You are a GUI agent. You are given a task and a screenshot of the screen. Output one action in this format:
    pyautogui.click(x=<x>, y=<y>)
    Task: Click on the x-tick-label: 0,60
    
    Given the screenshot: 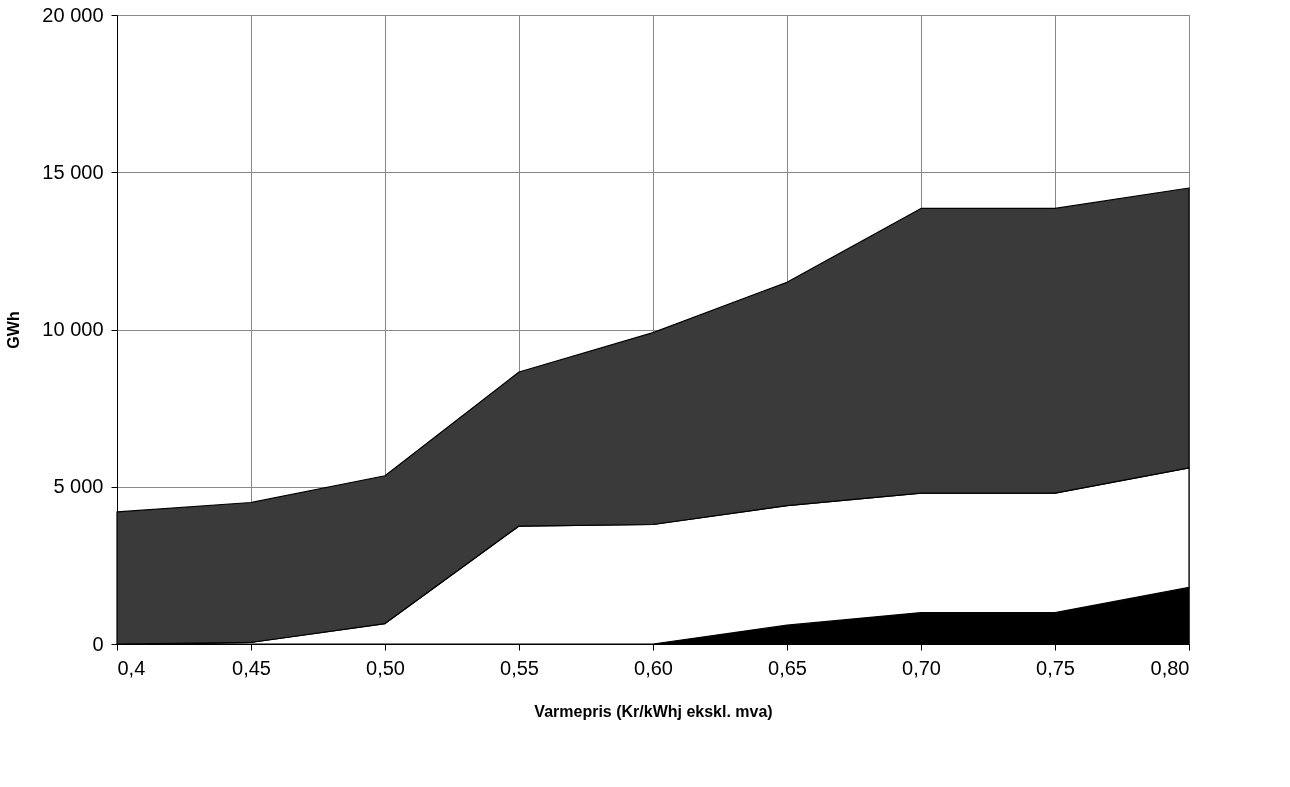 What is the action you would take?
    pyautogui.click(x=653, y=667)
    